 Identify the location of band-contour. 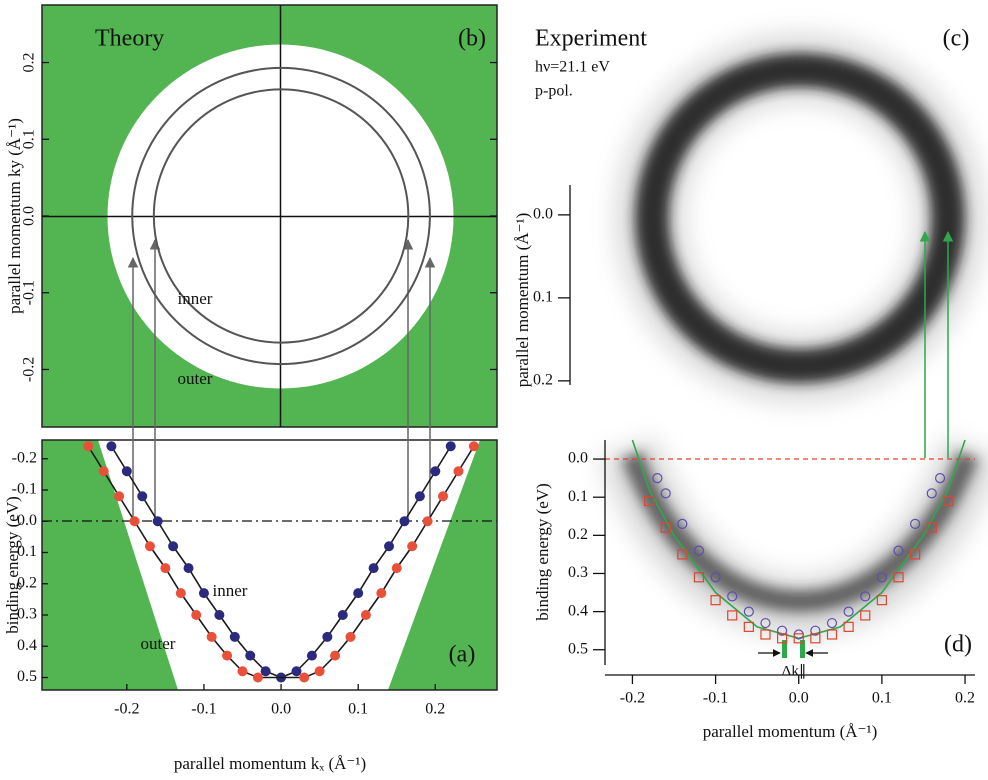
(281, 216).